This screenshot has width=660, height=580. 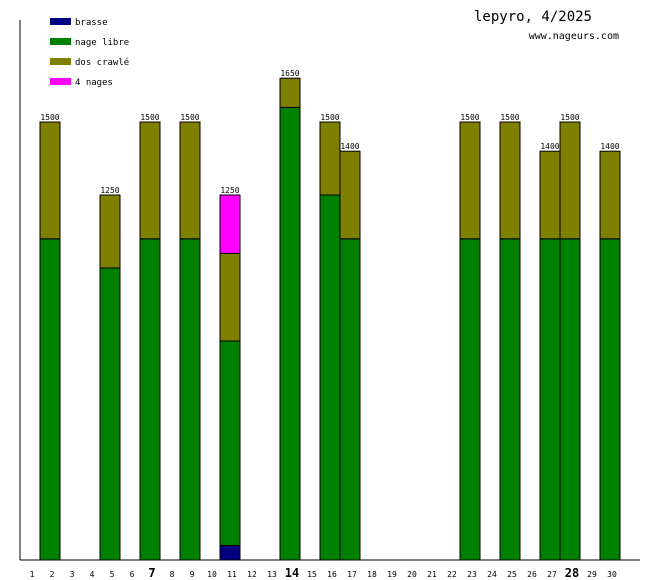 What do you see at coordinates (102, 43) in the screenshot?
I see `legend-label-1: nage libre` at bounding box center [102, 43].